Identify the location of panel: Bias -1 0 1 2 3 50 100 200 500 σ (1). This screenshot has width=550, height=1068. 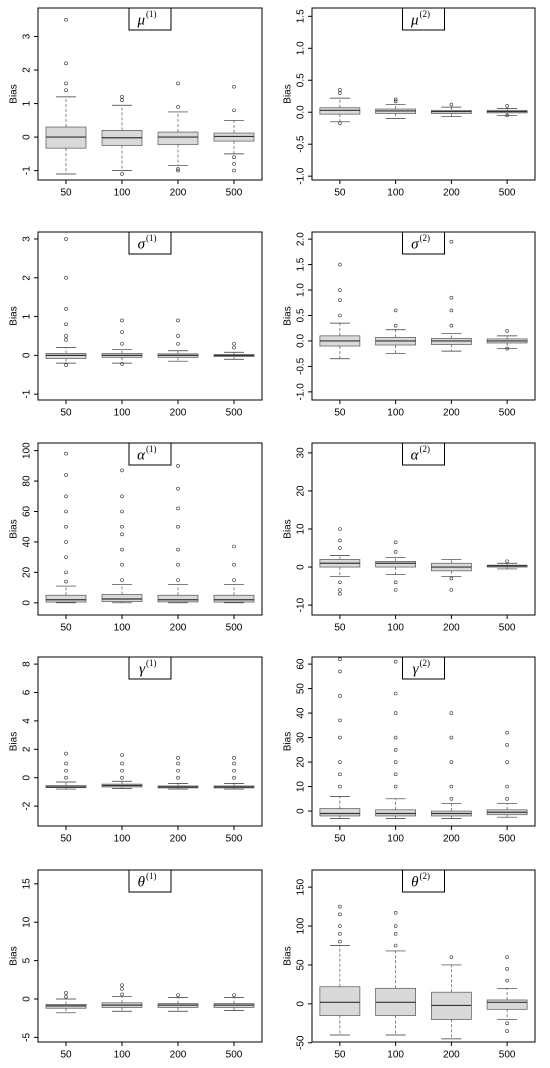
(136, 325).